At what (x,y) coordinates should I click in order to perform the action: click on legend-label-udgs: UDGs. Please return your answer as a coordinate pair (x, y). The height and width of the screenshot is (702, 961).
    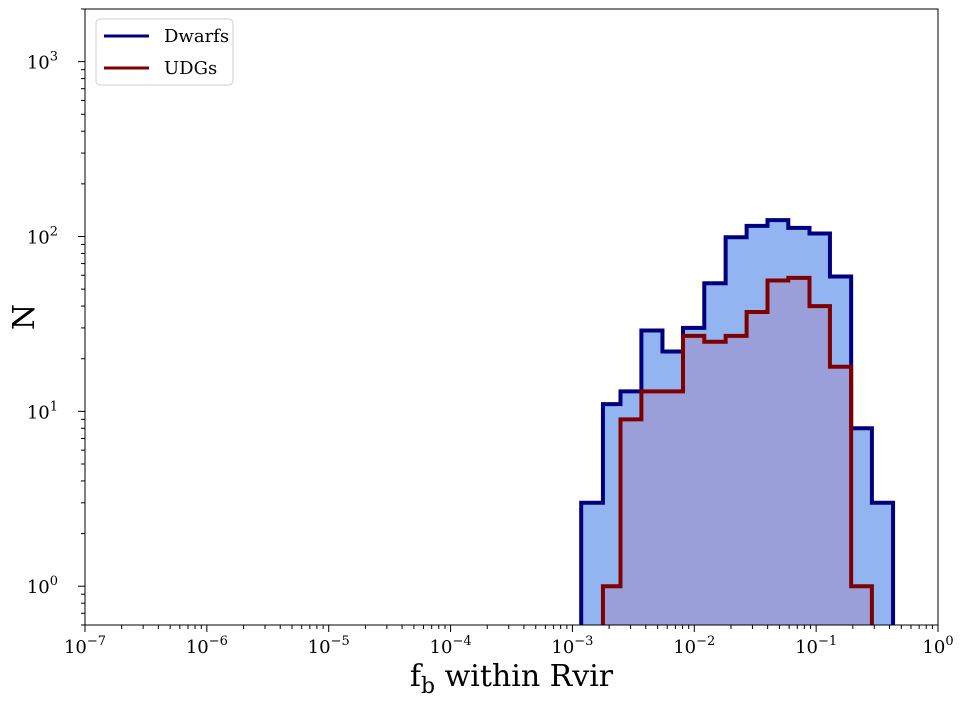
    Looking at the image, I should click on (190, 68).